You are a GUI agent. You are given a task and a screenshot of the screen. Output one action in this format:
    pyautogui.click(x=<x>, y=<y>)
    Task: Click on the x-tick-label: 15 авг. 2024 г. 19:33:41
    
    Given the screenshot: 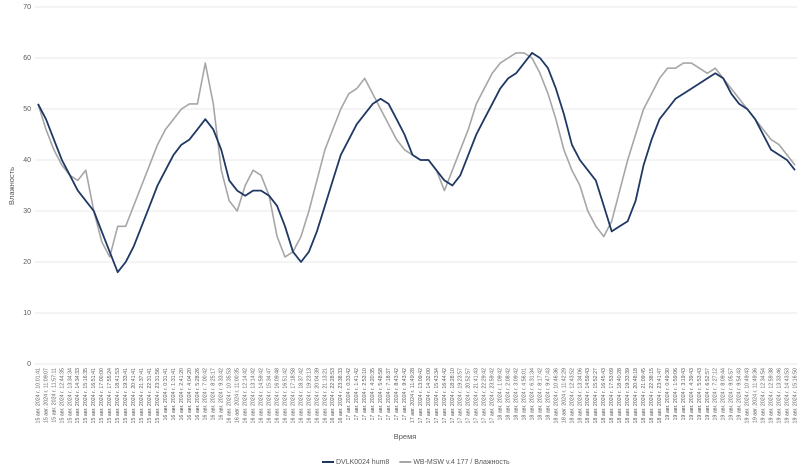 What is the action you would take?
    pyautogui.click(x=126, y=396)
    